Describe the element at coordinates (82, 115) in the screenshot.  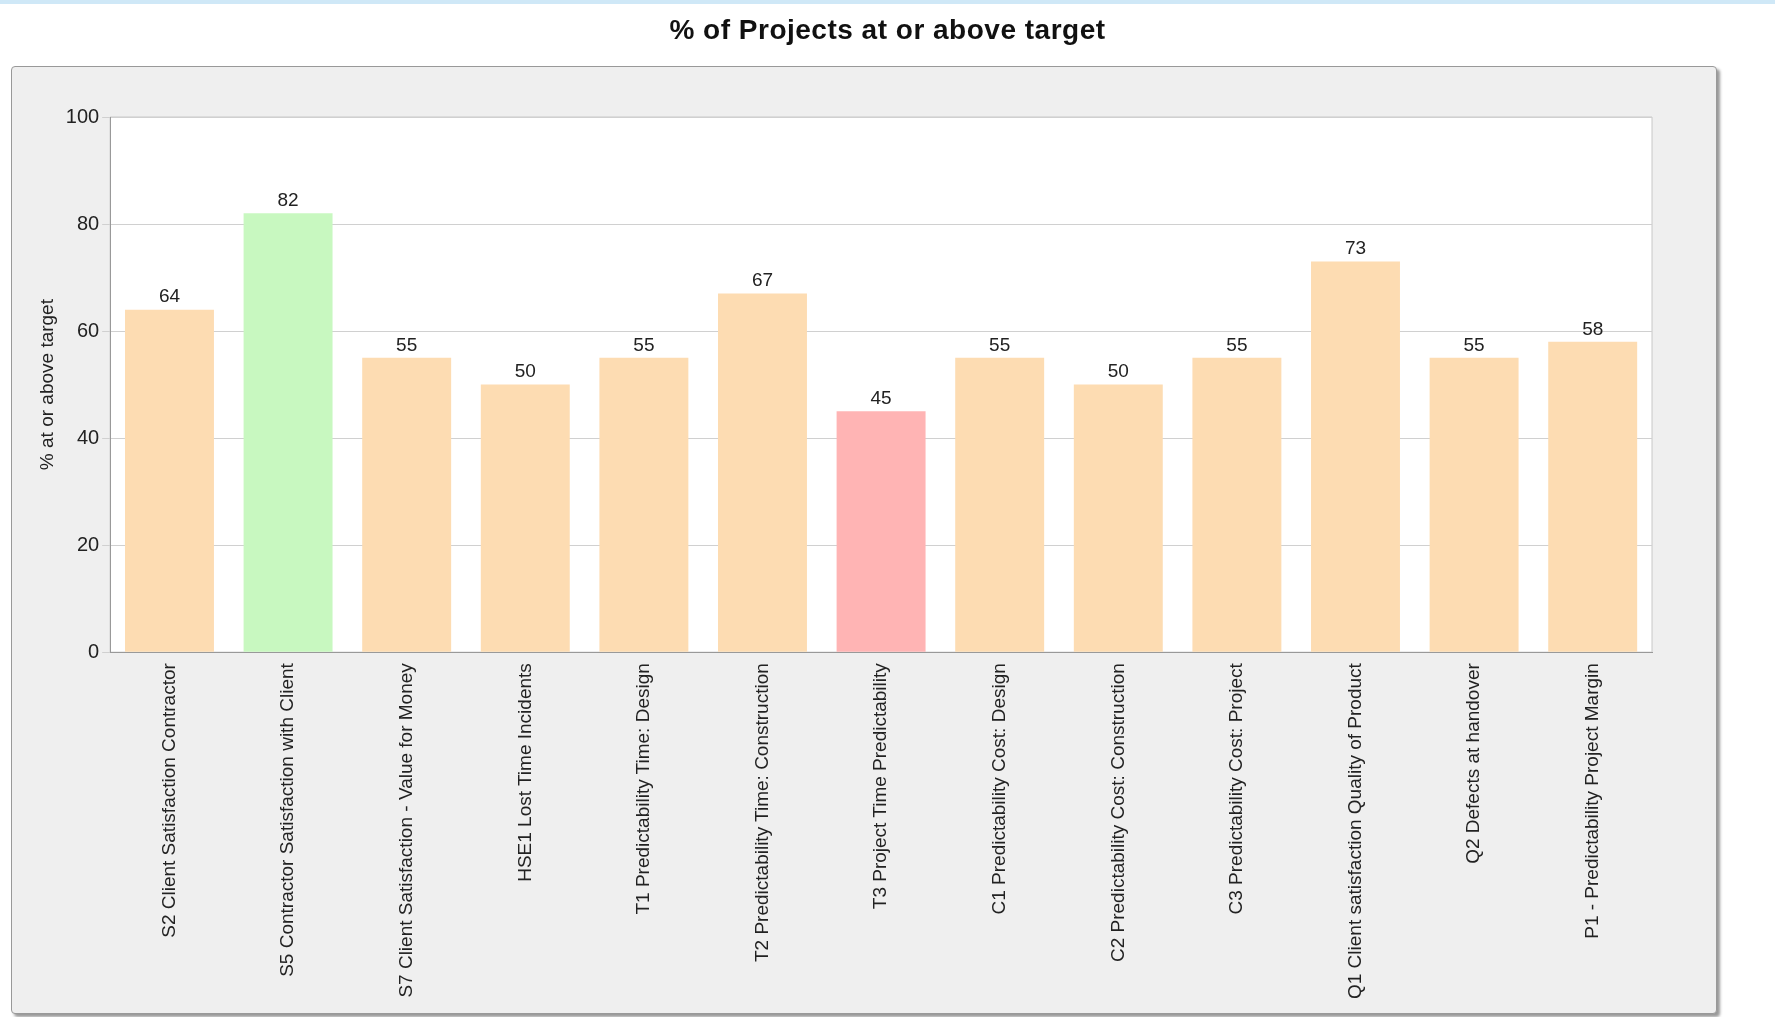
I see `y-tick-label: 100` at that location.